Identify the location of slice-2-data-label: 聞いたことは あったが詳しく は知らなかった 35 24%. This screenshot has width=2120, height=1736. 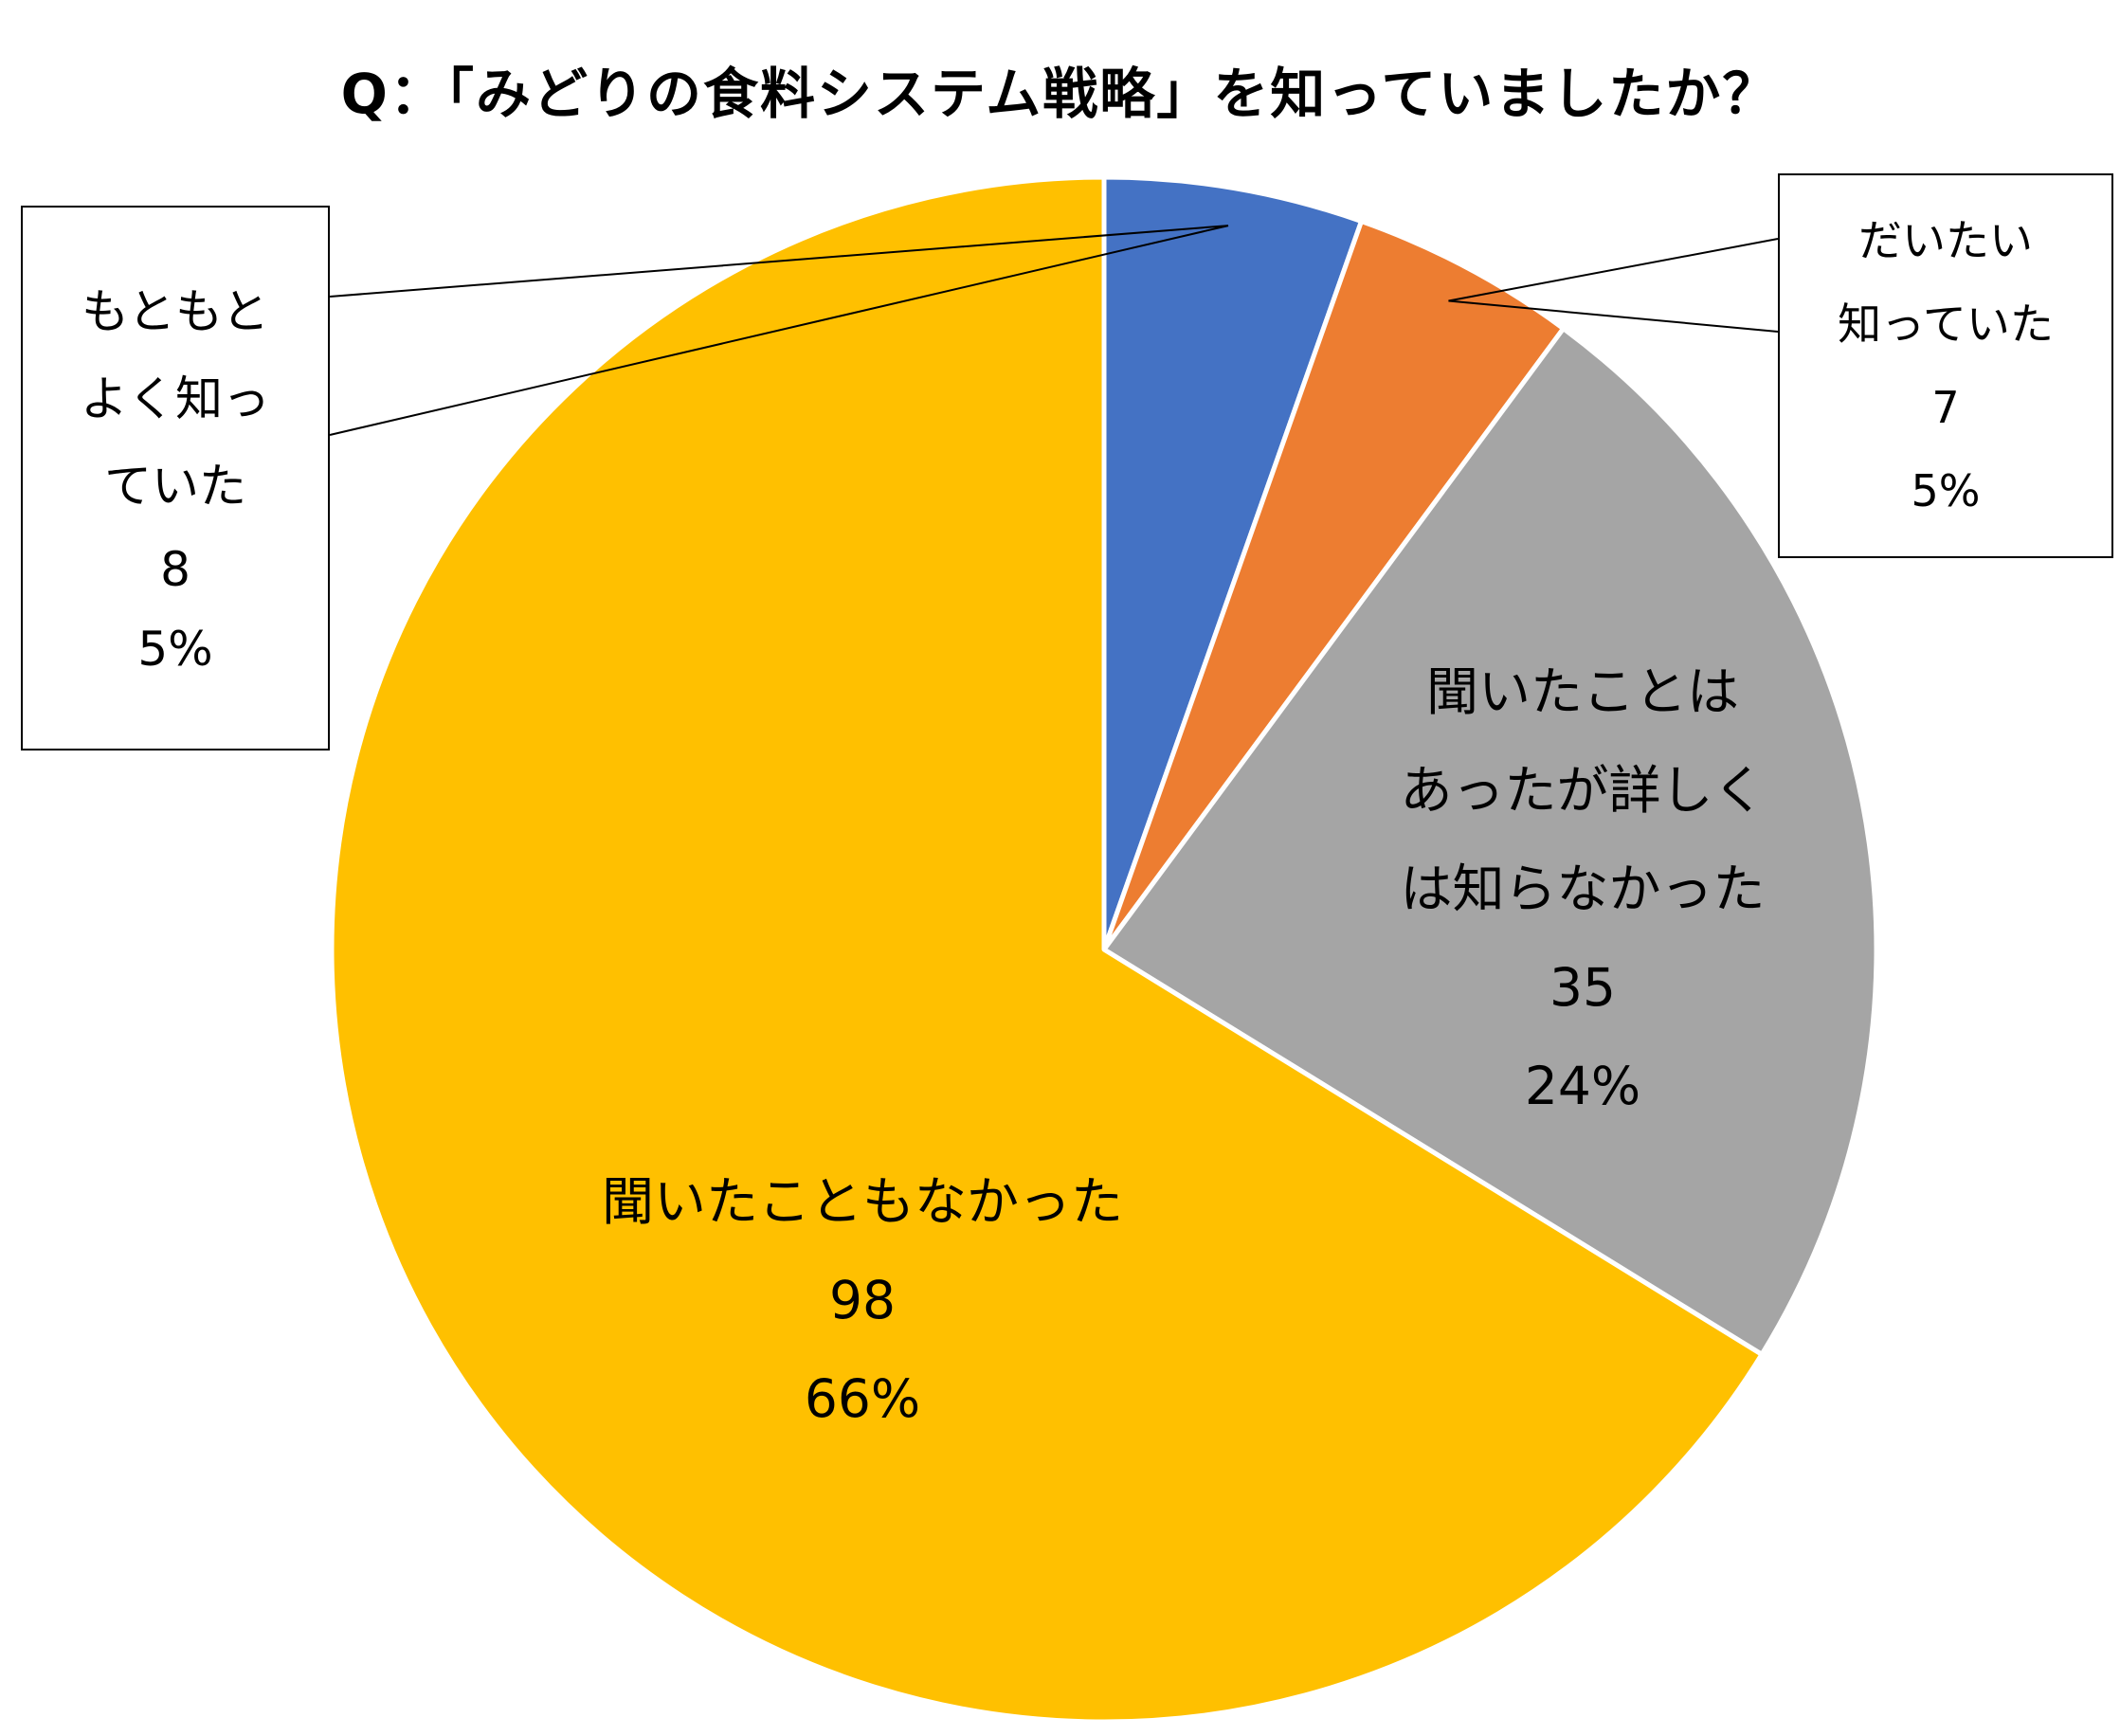
(1583, 888).